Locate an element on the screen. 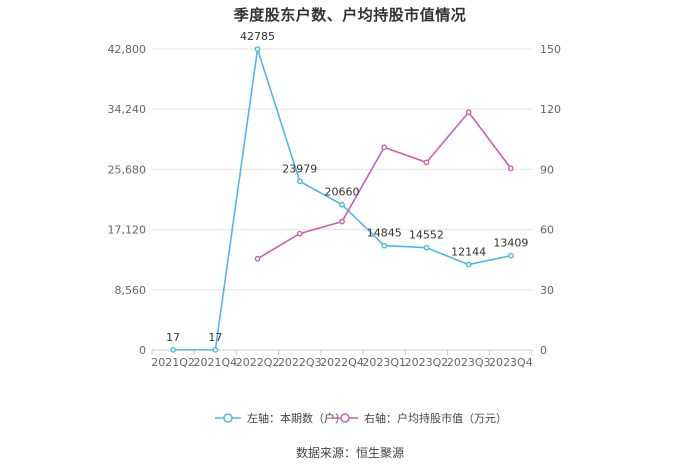 This screenshot has width=700, height=473. right-axis-tick-label: 60 is located at coordinates (547, 230).